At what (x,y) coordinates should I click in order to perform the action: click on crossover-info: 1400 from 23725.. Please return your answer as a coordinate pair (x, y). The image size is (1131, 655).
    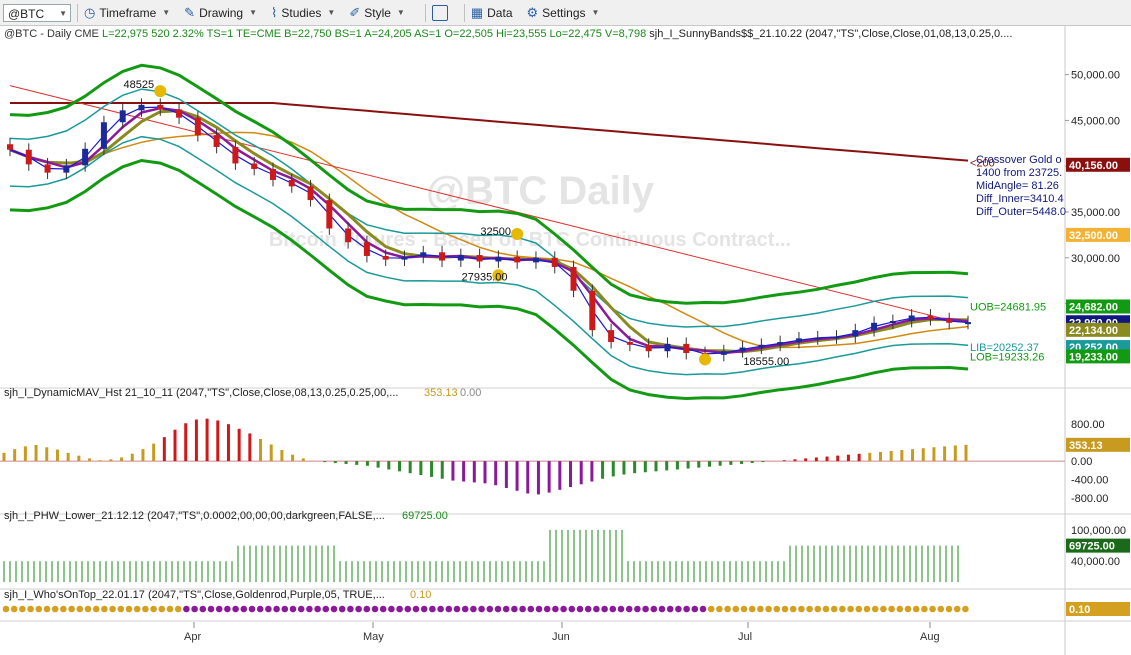
    Looking at the image, I should click on (1019, 173).